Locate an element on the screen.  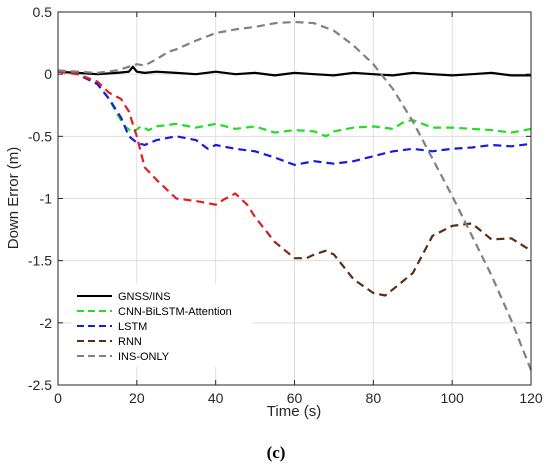
x-tick-label: 0 is located at coordinates (58, 398).